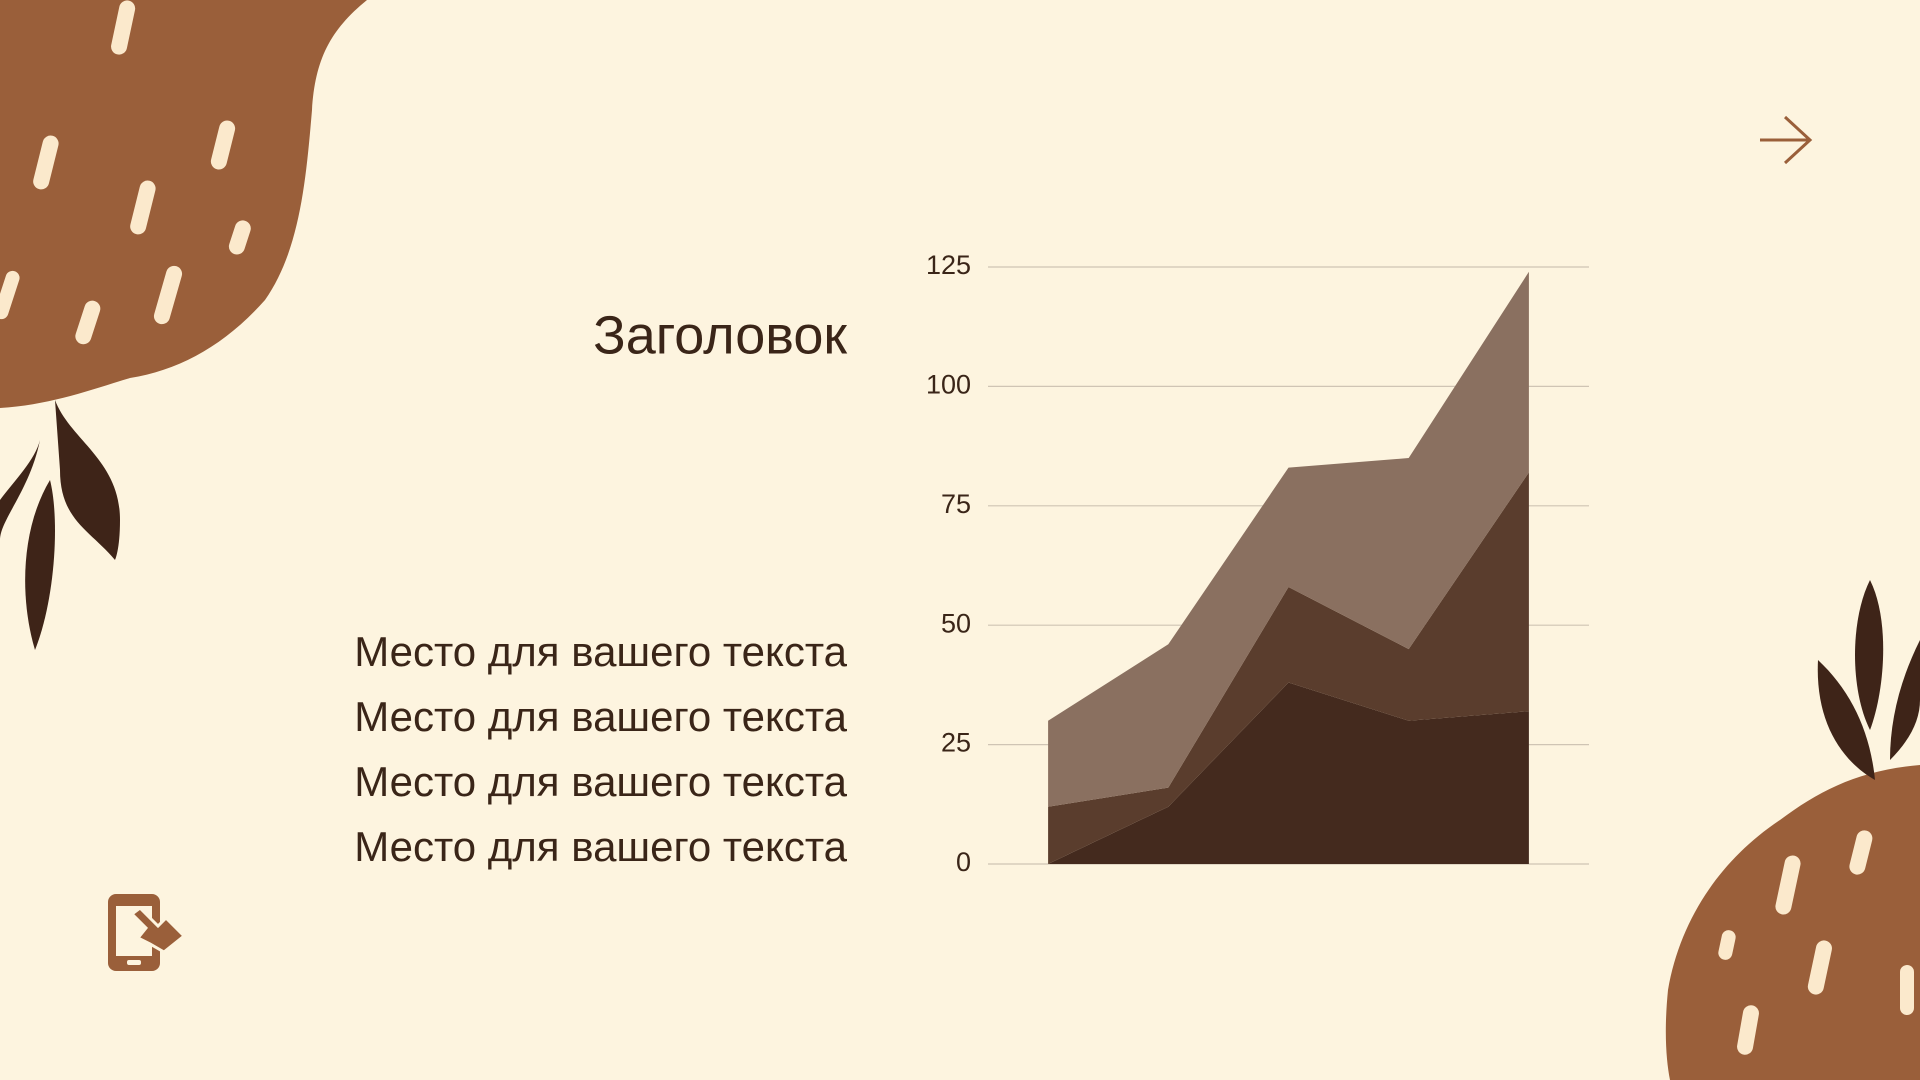 This screenshot has height=1080, width=1920. What do you see at coordinates (1792, 830) in the screenshot?
I see `decor-bottom-right` at bounding box center [1792, 830].